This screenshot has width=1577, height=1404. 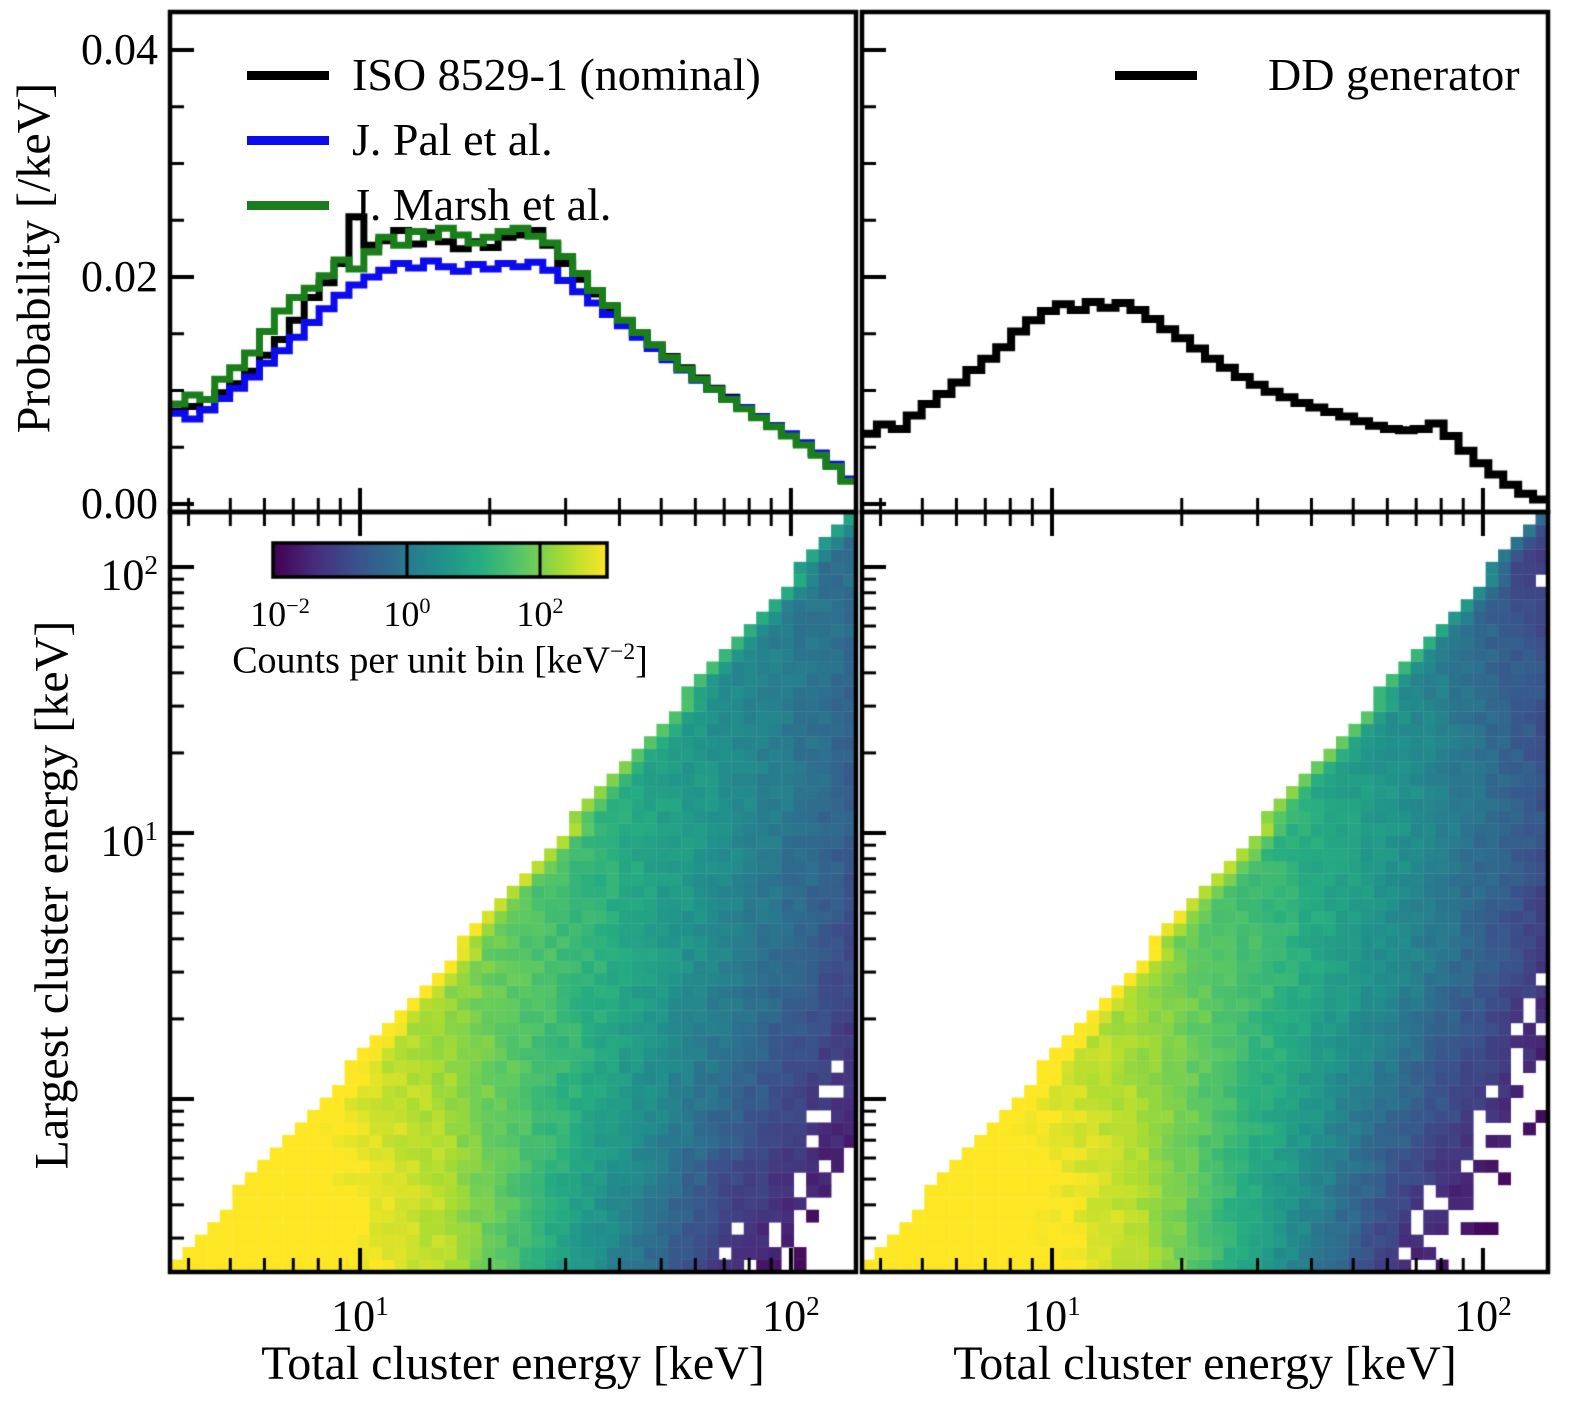 I want to click on colorbar-tick-1e-2: 10⁻², so click(x=280, y=613).